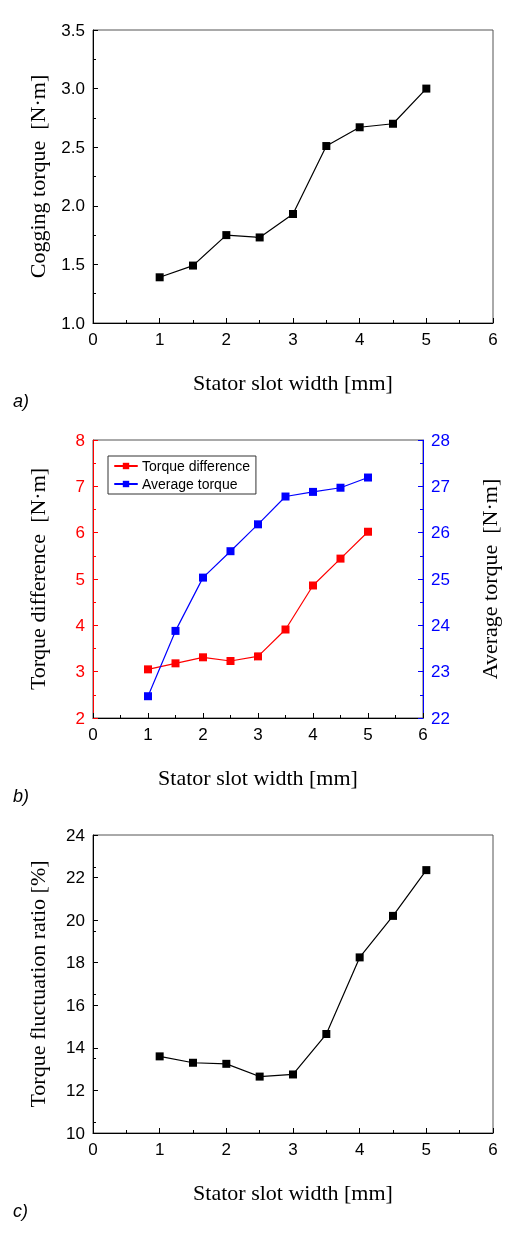 This screenshot has height=1238, width=521. Describe the element at coordinates (73, 206) in the screenshot. I see `y-tick-label: 2.0` at that location.